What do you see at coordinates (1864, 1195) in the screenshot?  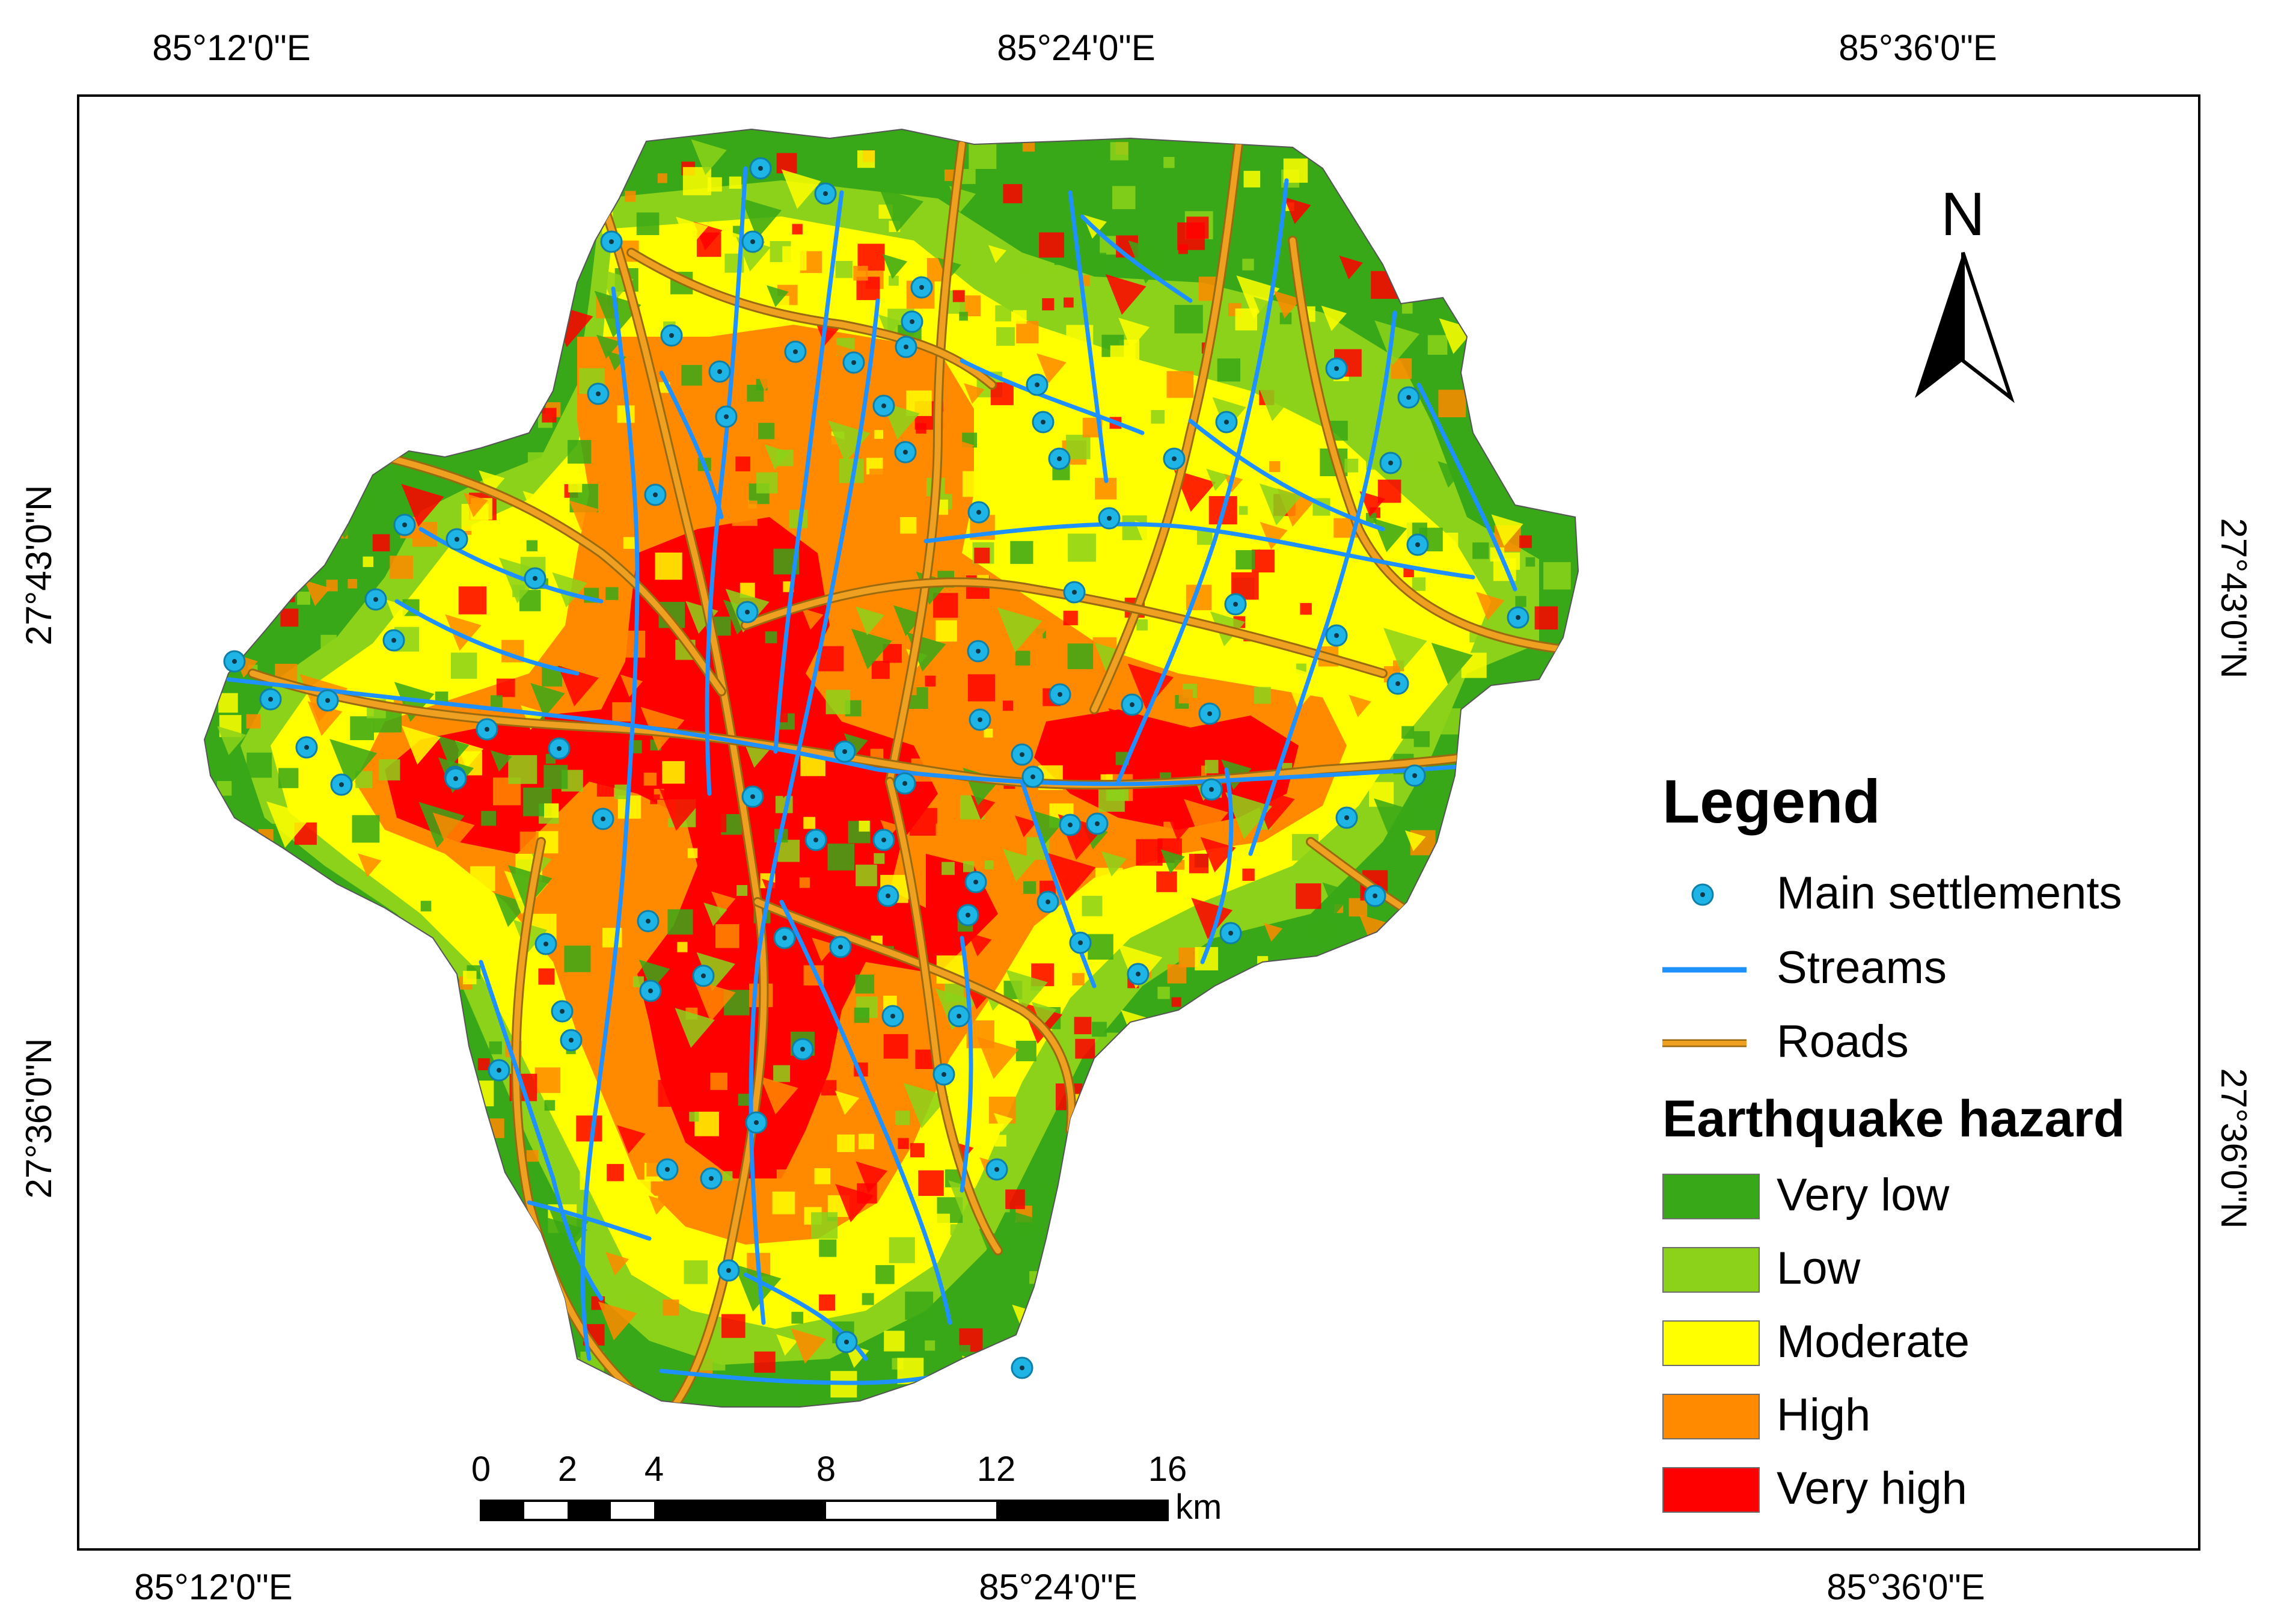 I see `legend-label-very-low: Very low` at bounding box center [1864, 1195].